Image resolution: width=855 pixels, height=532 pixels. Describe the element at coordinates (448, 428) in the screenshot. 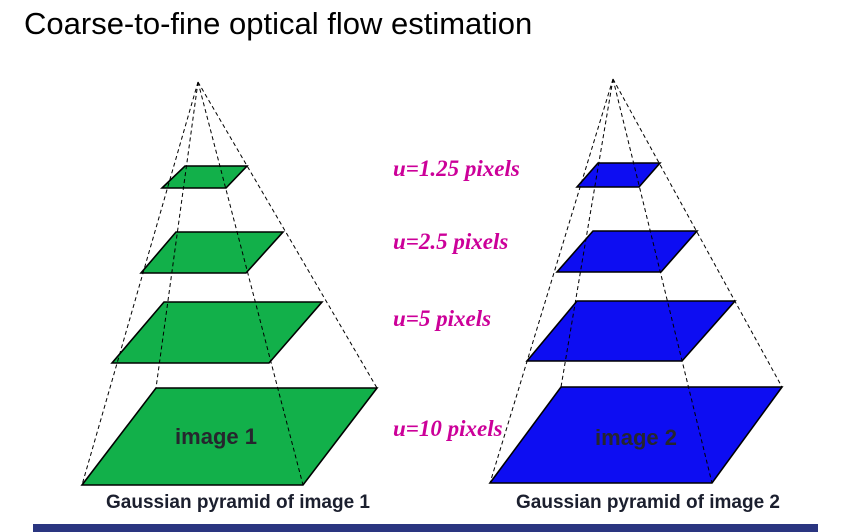

I see `flow-label-u-10: u=10 pixels` at that location.